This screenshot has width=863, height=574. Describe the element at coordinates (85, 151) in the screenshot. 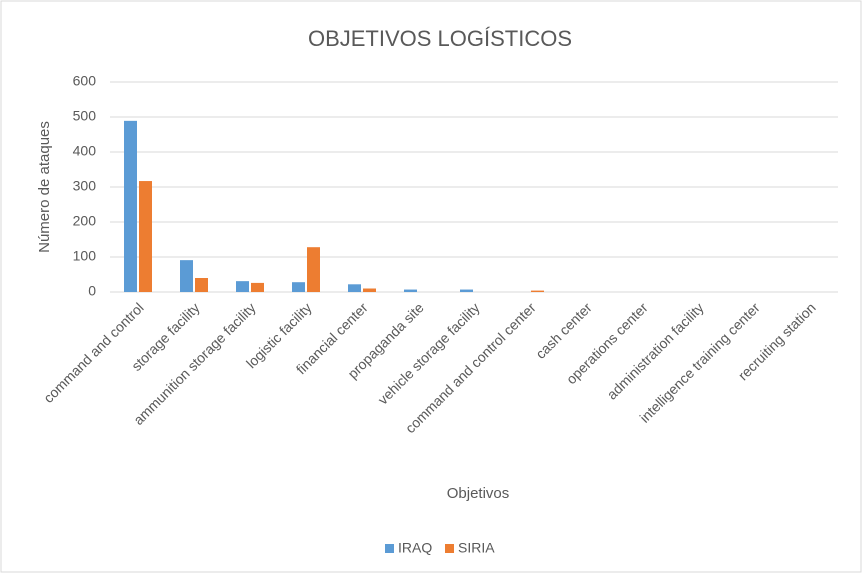

I see `y-tick-label: 400` at that location.